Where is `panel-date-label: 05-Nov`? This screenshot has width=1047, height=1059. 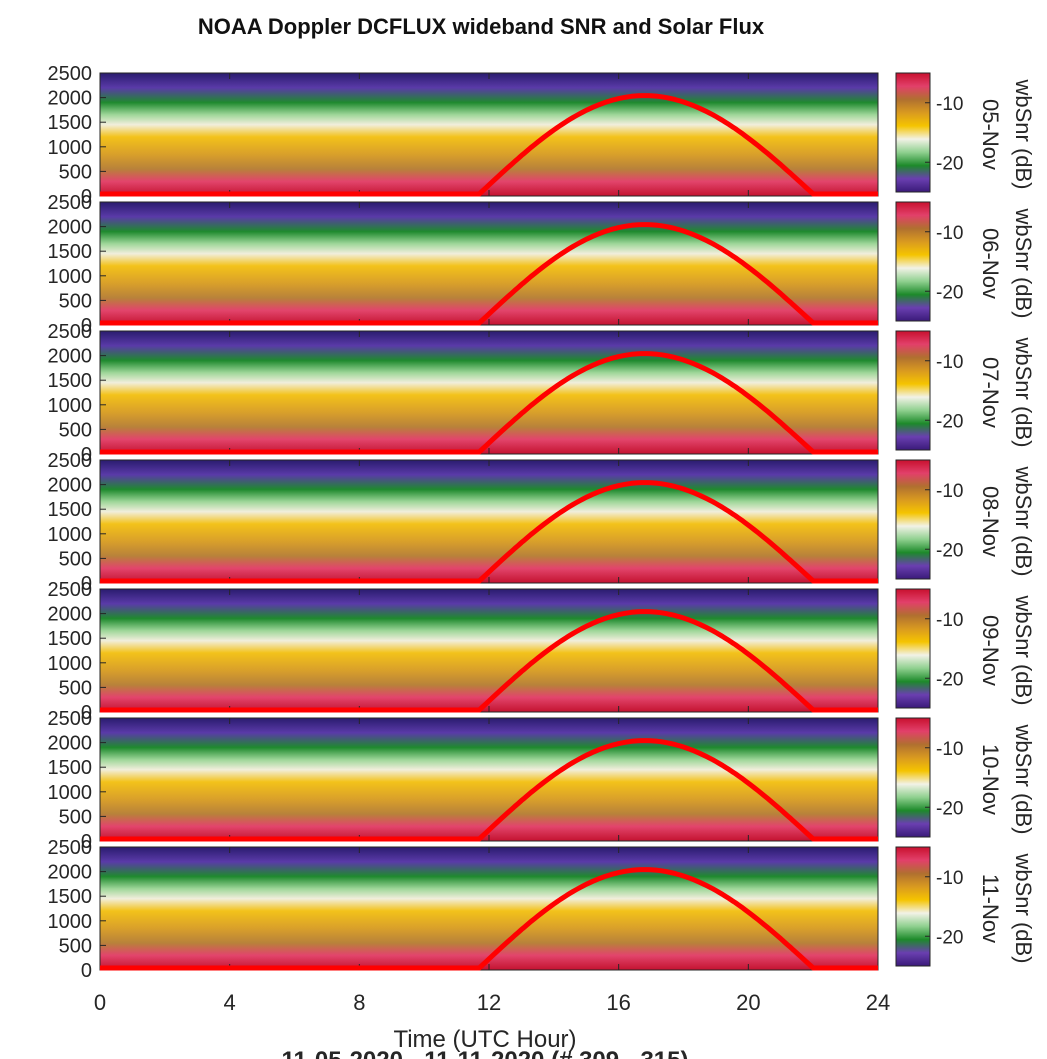
panel-date-label: 05-Nov is located at coordinates (990, 134).